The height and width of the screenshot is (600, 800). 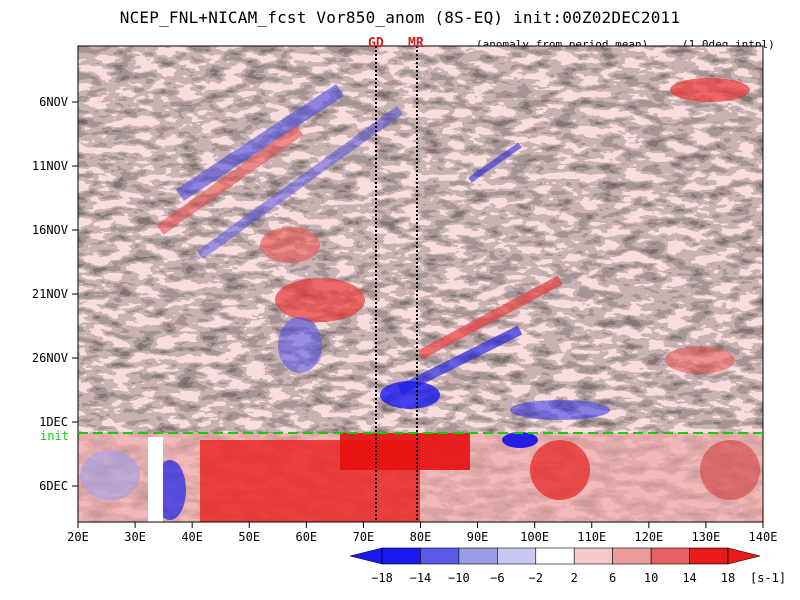 What do you see at coordinates (567, 566) in the screenshot?
I see `colorbar: −18 −14 −10 −6 −2 2 6 10 14 18 [s-1]` at bounding box center [567, 566].